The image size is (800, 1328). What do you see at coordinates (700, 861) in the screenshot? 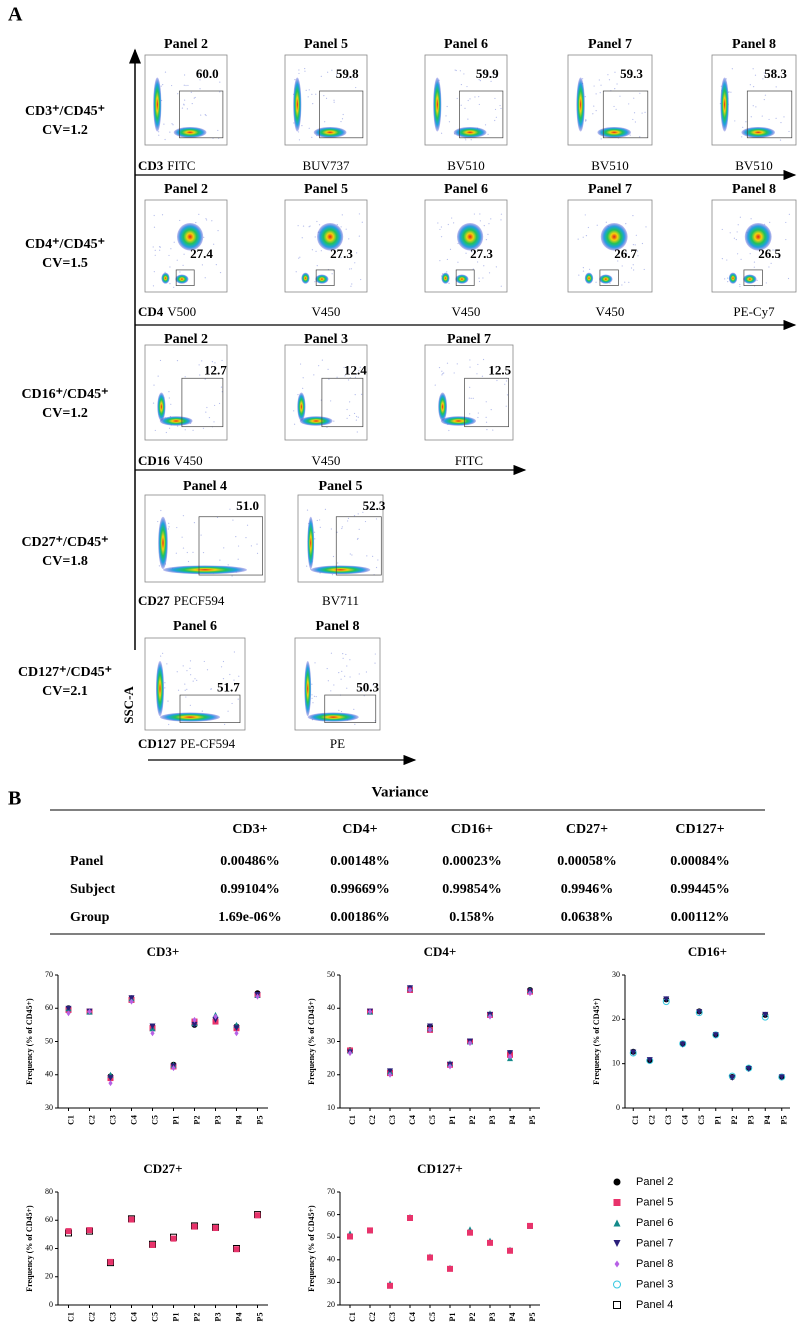
I see `table-cell: 0.00084%` at bounding box center [700, 861].